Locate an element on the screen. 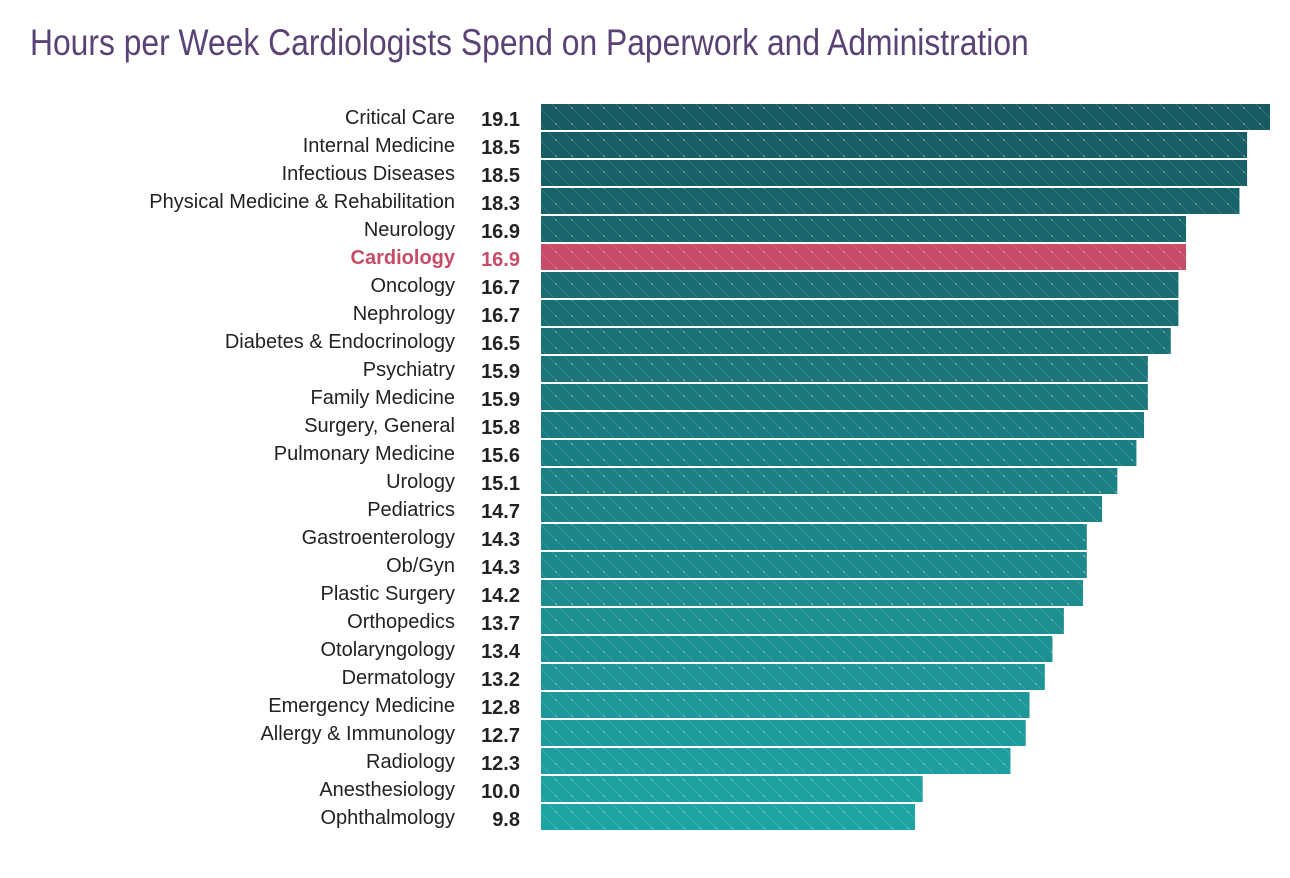 The height and width of the screenshot is (878, 1290). value-label: 15.6 is located at coordinates (500, 456).